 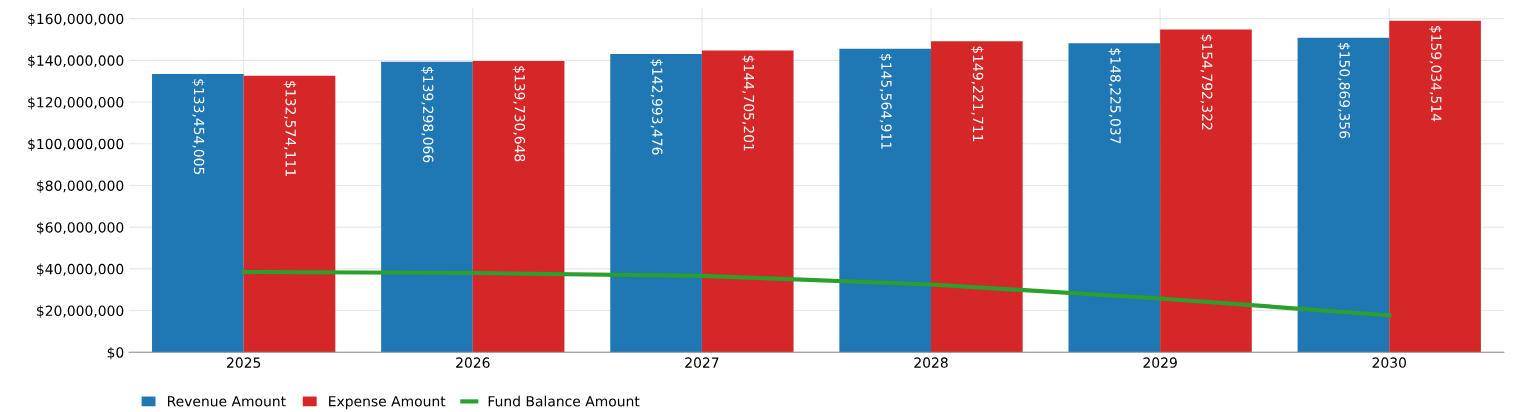 I want to click on legend-label: Expense Amount, so click(x=387, y=403).